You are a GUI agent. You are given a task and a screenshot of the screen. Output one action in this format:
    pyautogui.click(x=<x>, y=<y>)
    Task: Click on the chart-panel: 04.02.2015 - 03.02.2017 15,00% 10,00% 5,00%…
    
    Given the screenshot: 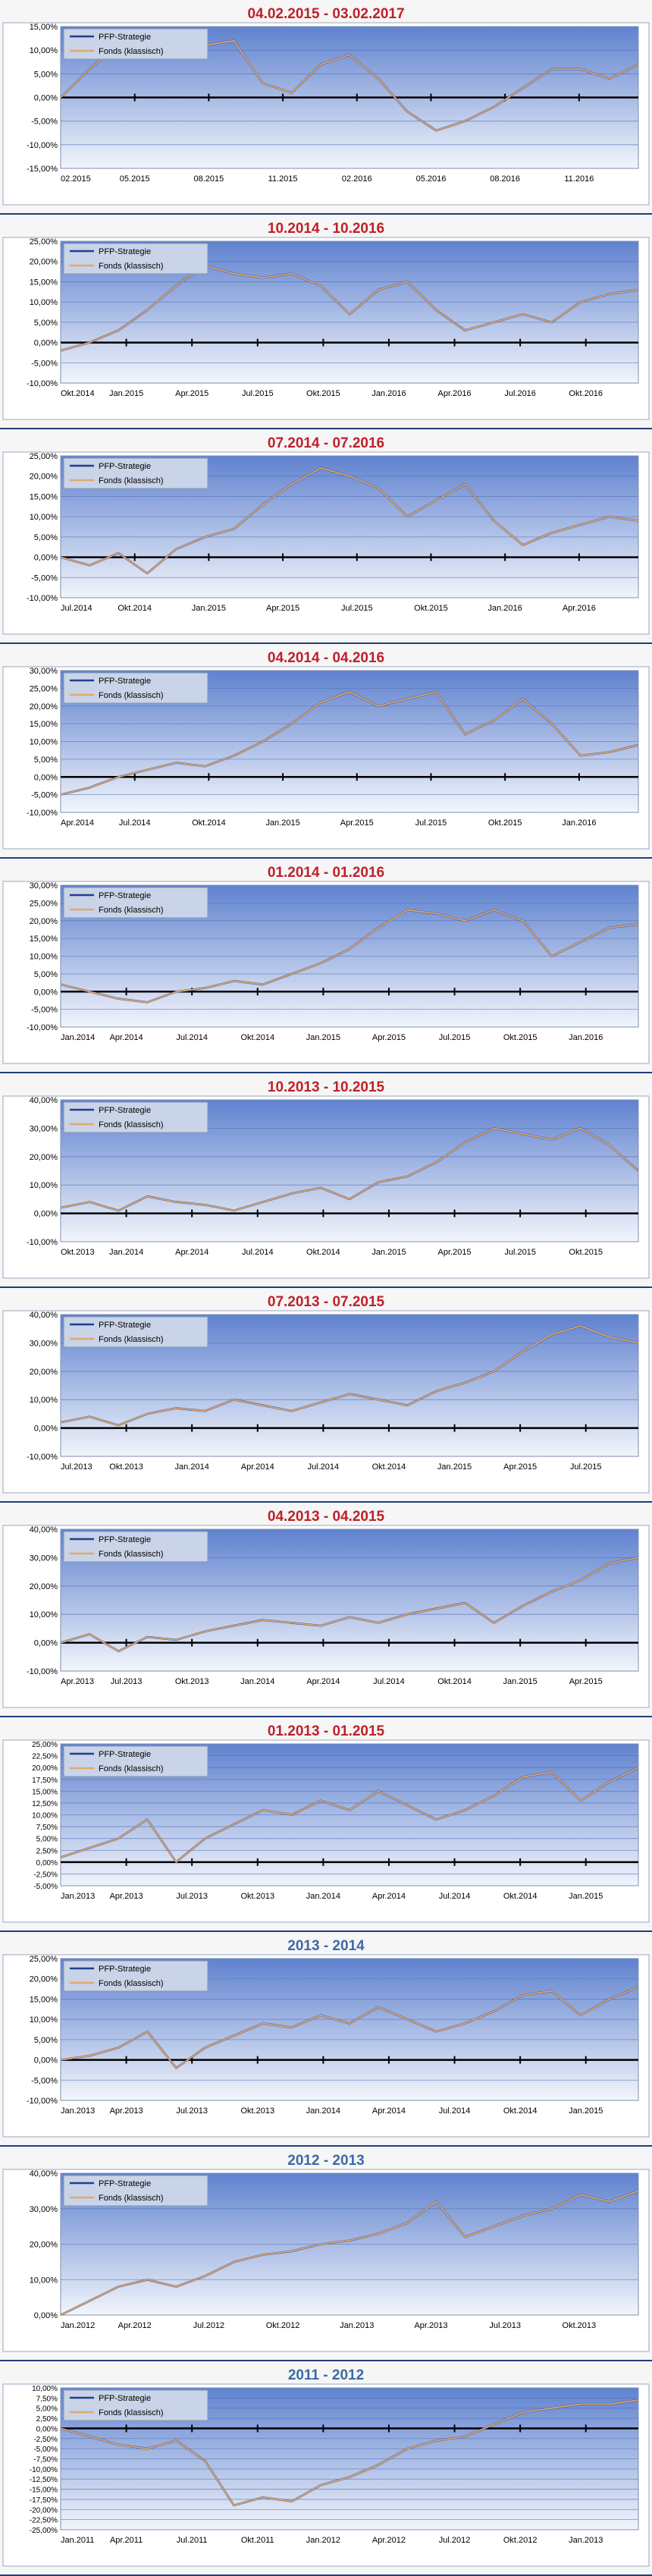 What is the action you would take?
    pyautogui.click(x=326, y=107)
    